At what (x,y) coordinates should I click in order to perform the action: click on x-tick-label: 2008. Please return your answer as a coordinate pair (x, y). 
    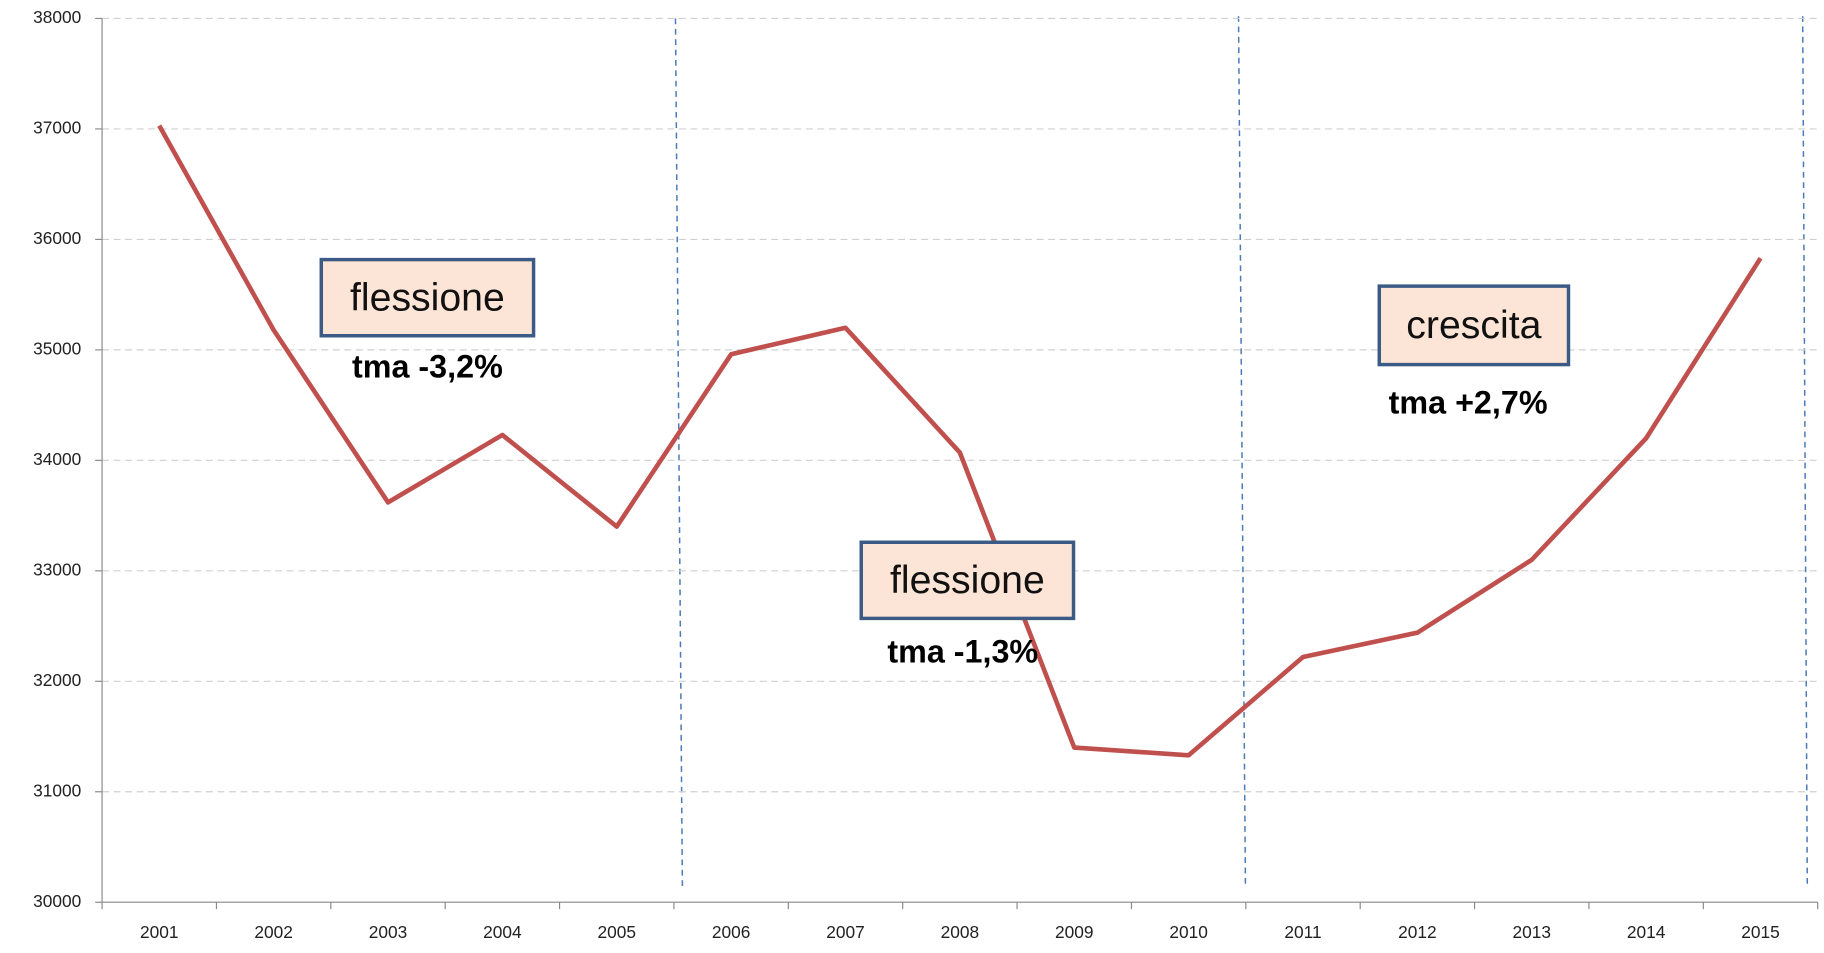
    Looking at the image, I should click on (960, 932).